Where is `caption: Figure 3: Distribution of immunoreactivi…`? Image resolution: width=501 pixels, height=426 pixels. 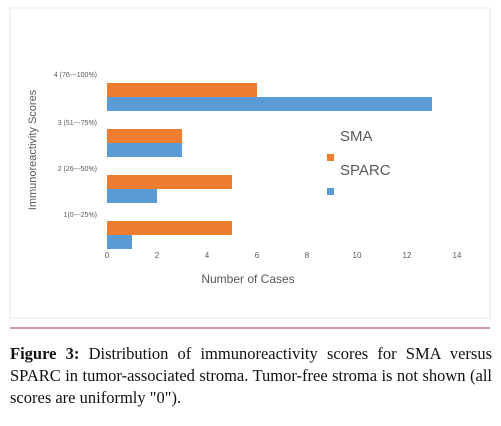
caption: Figure 3: Distribution of immunoreactivi… is located at coordinates (251, 376).